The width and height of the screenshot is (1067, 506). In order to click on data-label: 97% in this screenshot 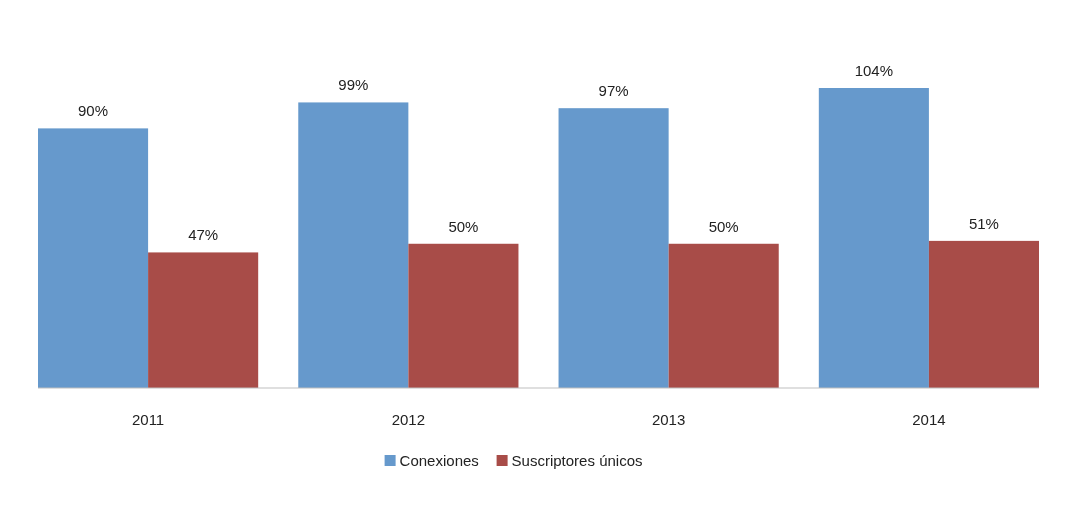, I will do `click(613, 91)`.